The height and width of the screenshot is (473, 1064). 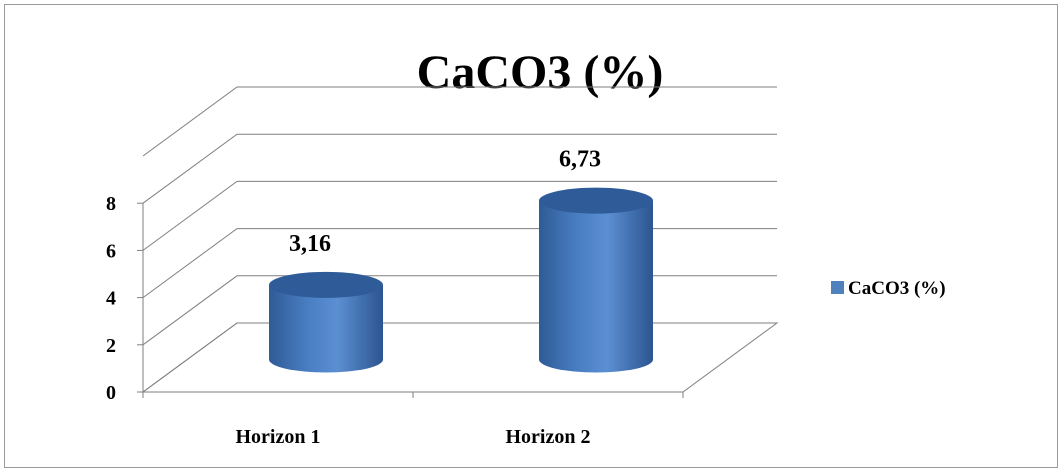 I want to click on x-category-label: Horizon 2, so click(x=548, y=437).